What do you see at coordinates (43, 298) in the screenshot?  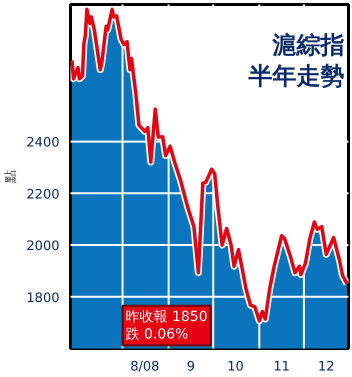 I see `y-tick-label: 1800` at bounding box center [43, 298].